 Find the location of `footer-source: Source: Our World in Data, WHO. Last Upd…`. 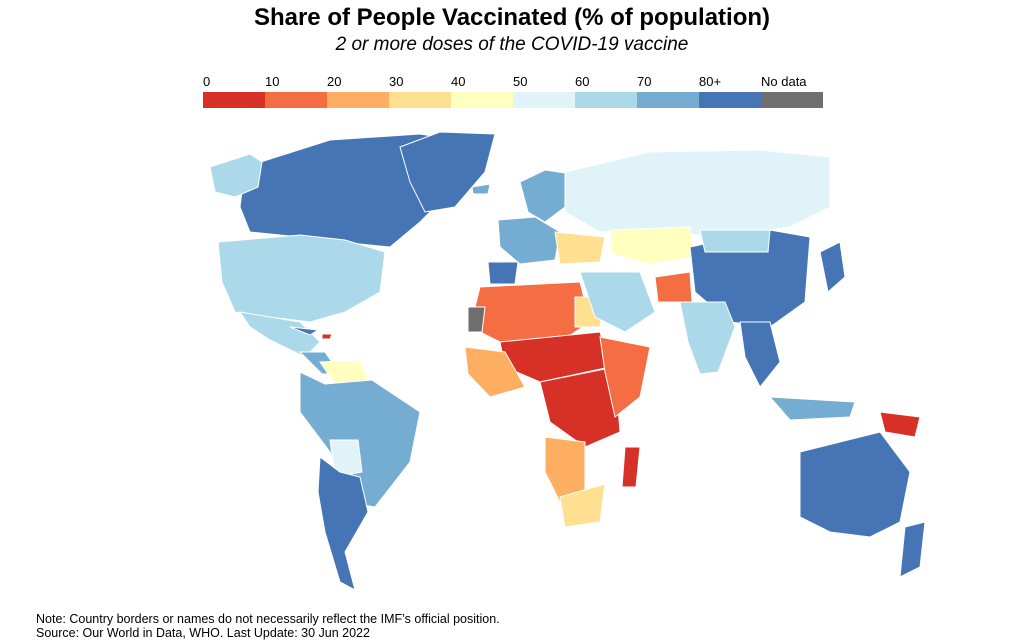

footer-source: Source: Our World in Data, WHO. Last Upd… is located at coordinates (203, 633).